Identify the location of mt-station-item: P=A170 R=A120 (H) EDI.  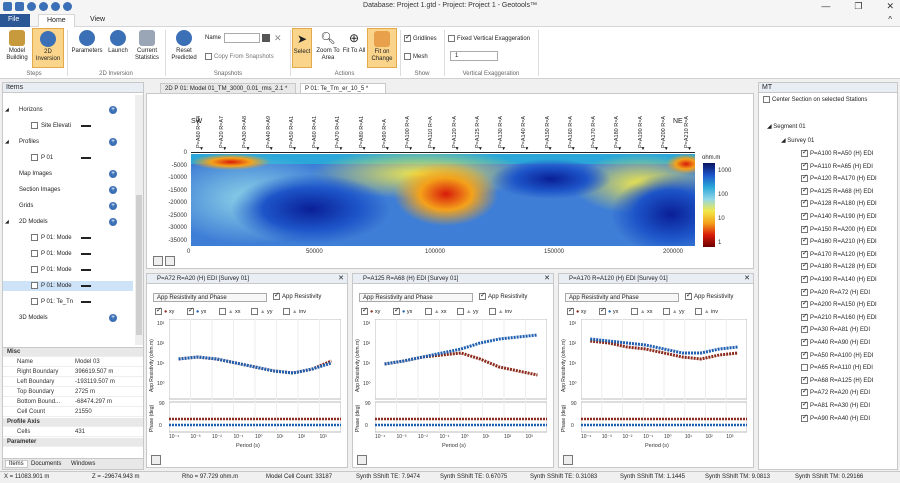
(839, 254).